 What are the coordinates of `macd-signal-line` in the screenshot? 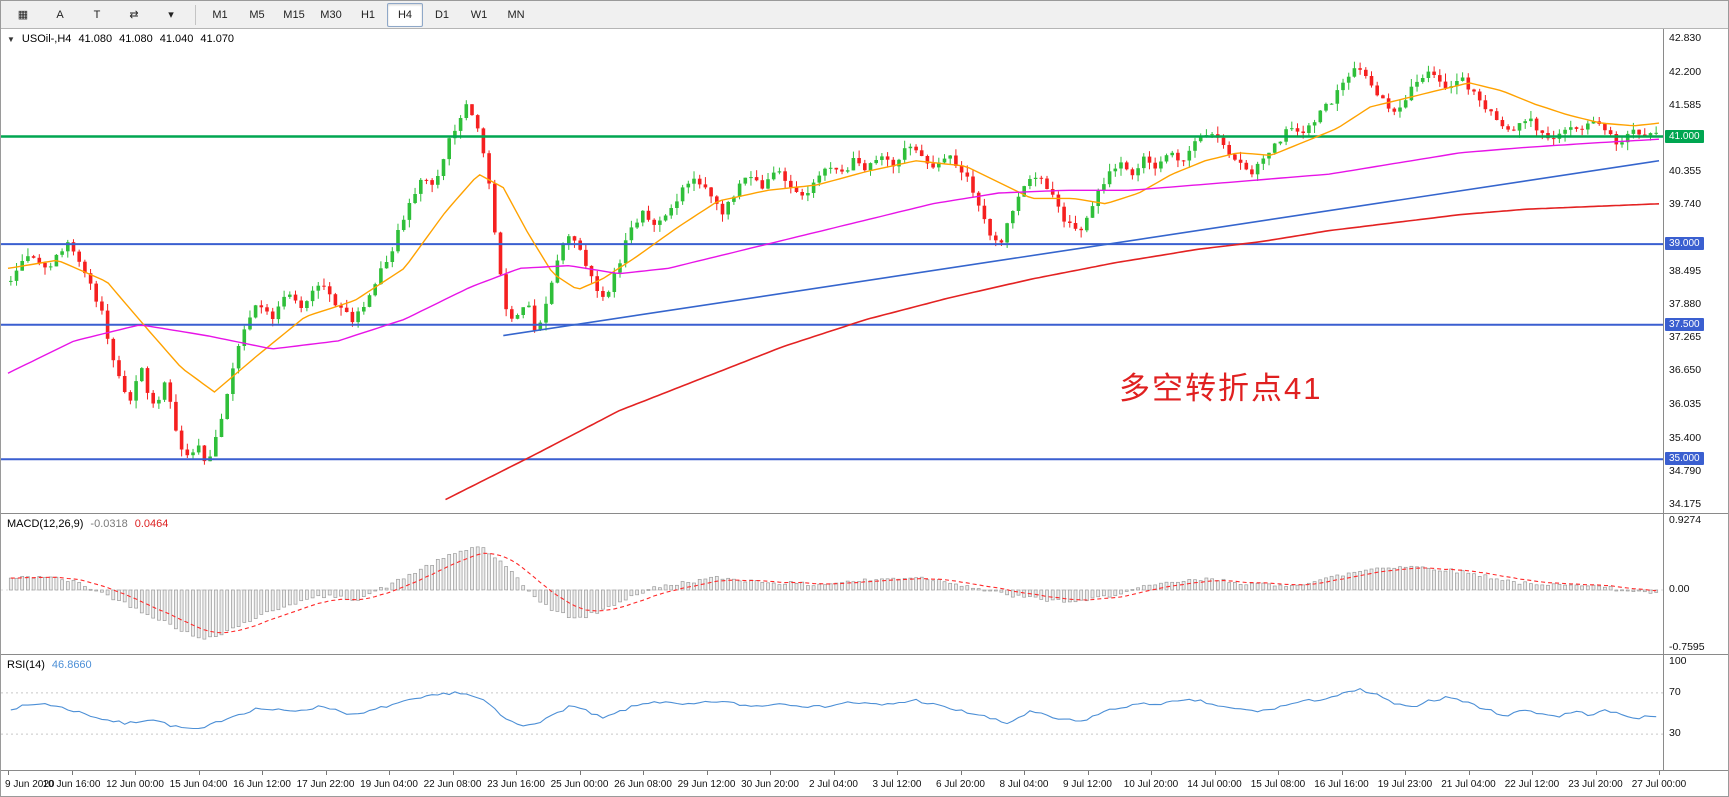 It's located at (833, 593).